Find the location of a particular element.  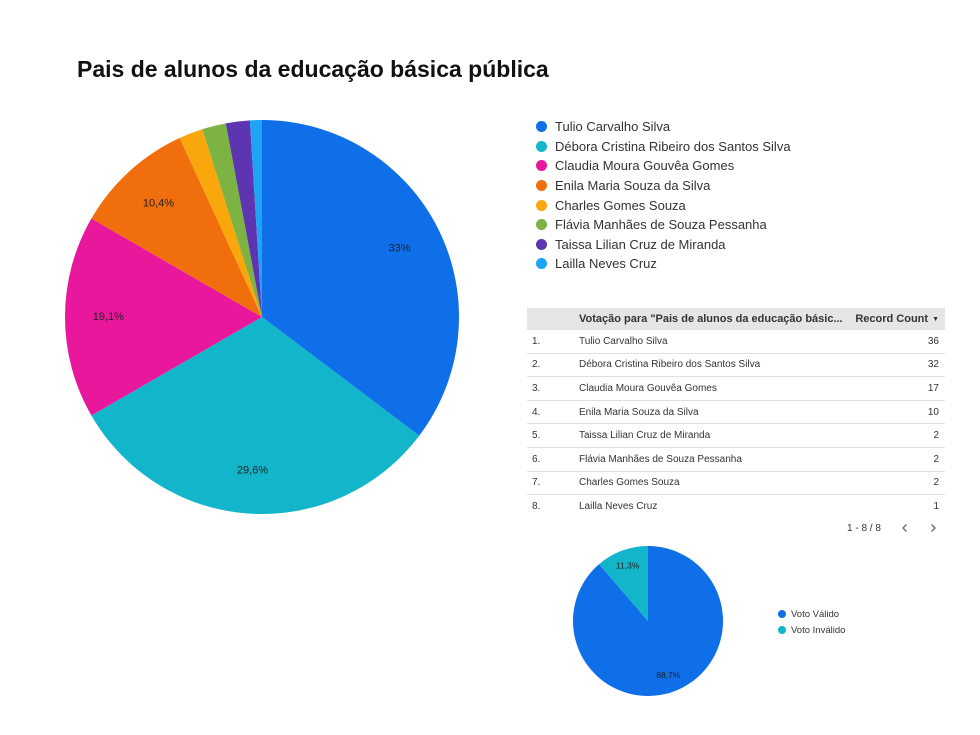

row-name: Enila Maria Souza da Silva is located at coordinates (639, 412).